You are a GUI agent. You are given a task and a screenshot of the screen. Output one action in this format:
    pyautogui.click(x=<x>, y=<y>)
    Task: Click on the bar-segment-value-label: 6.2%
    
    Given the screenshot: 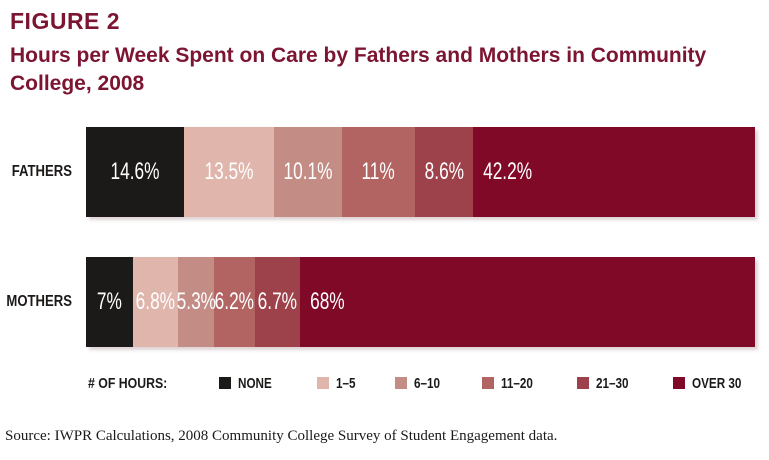 What is the action you would take?
    pyautogui.click(x=234, y=301)
    